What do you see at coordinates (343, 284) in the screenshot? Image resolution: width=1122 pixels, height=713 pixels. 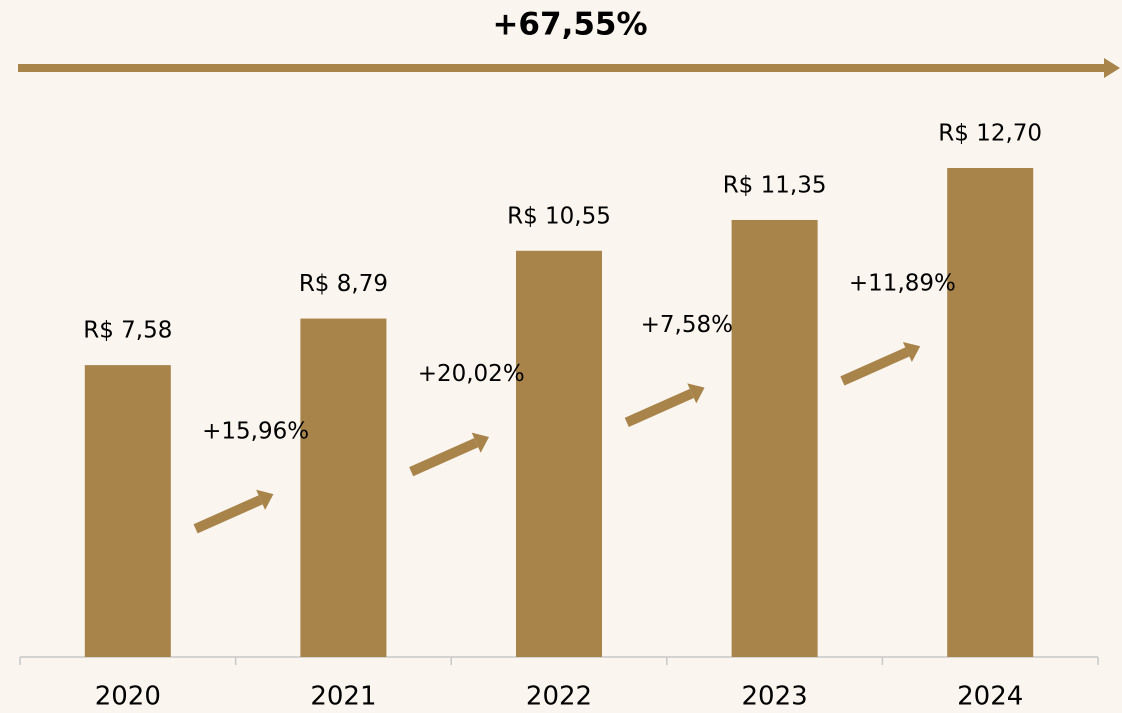 I see `value-label: R$ 8,79` at bounding box center [343, 284].